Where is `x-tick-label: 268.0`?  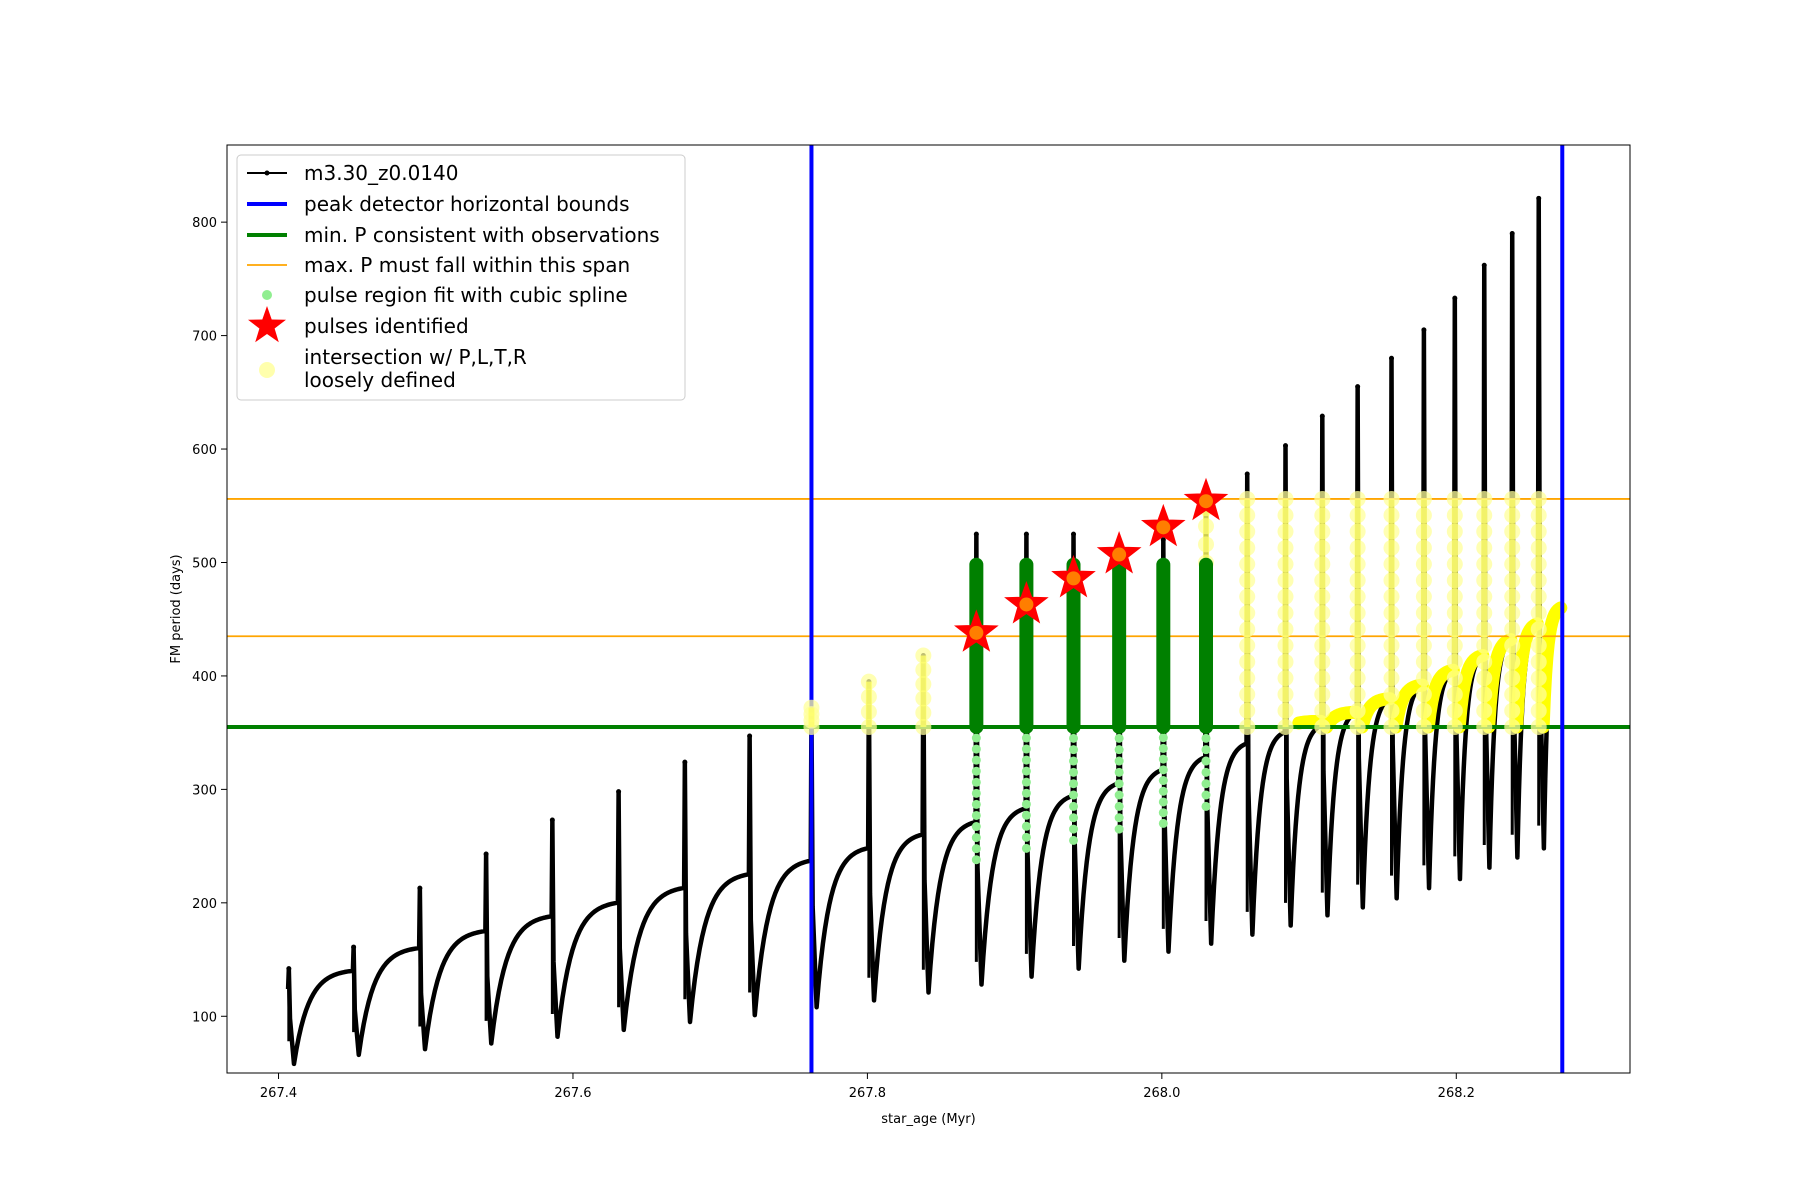 x-tick-label: 268.0 is located at coordinates (1161, 1093).